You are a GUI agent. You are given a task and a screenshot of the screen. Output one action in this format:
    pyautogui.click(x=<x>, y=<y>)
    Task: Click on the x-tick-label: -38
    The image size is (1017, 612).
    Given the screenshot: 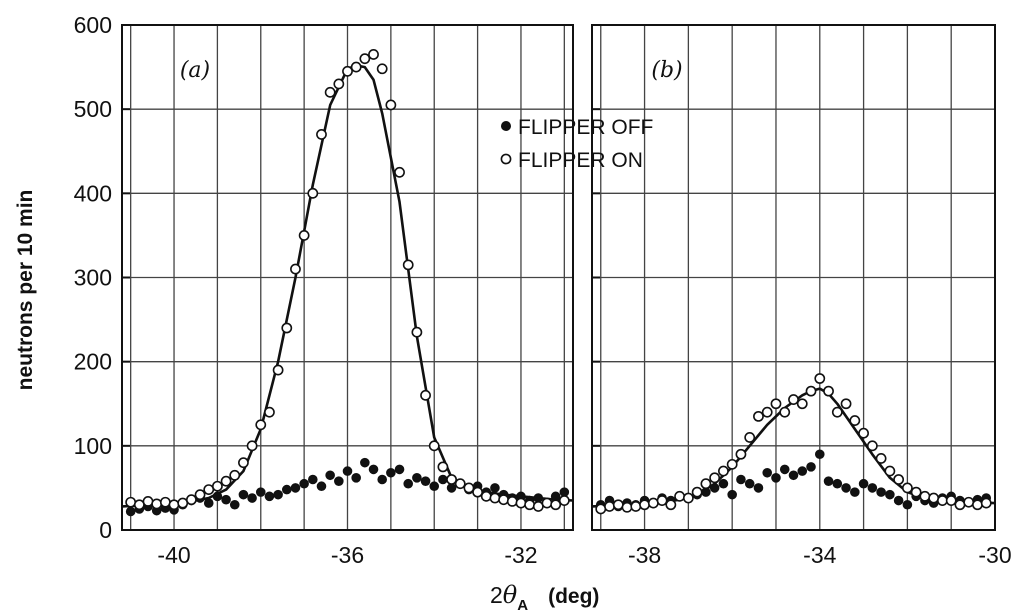 What is the action you would take?
    pyautogui.click(x=644, y=555)
    